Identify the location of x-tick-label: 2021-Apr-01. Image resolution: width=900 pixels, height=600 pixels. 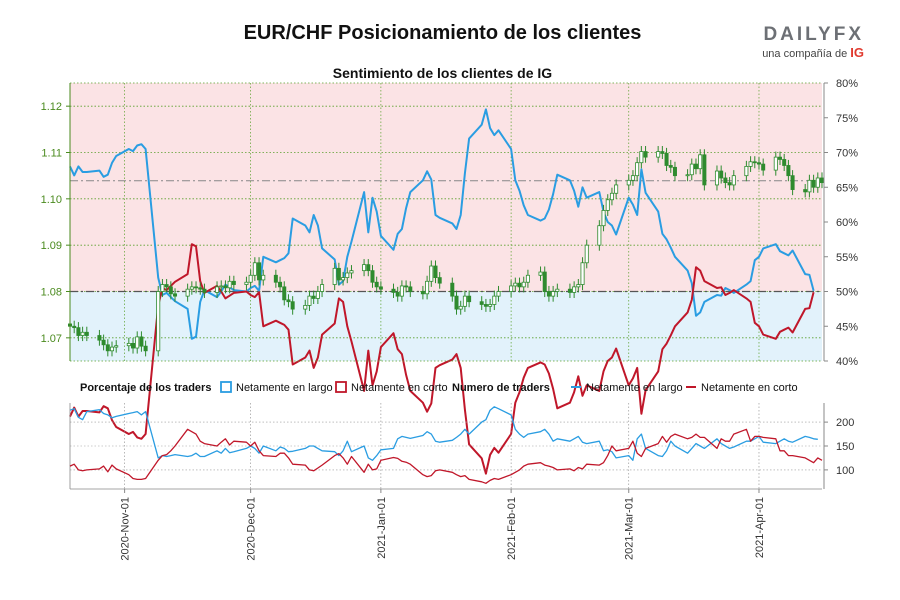
(760, 527).